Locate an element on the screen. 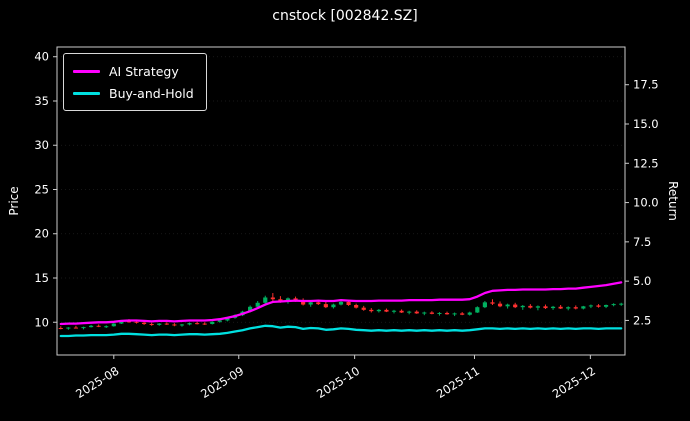 This screenshot has width=690, height=421. svg-text: 2025-09 is located at coordinates (222, 382).